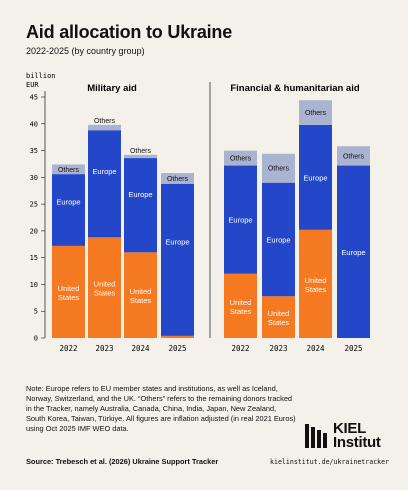 The image size is (408, 490). Describe the element at coordinates (41, 76) in the screenshot. I see `y-axis-unit-label: billion` at that location.